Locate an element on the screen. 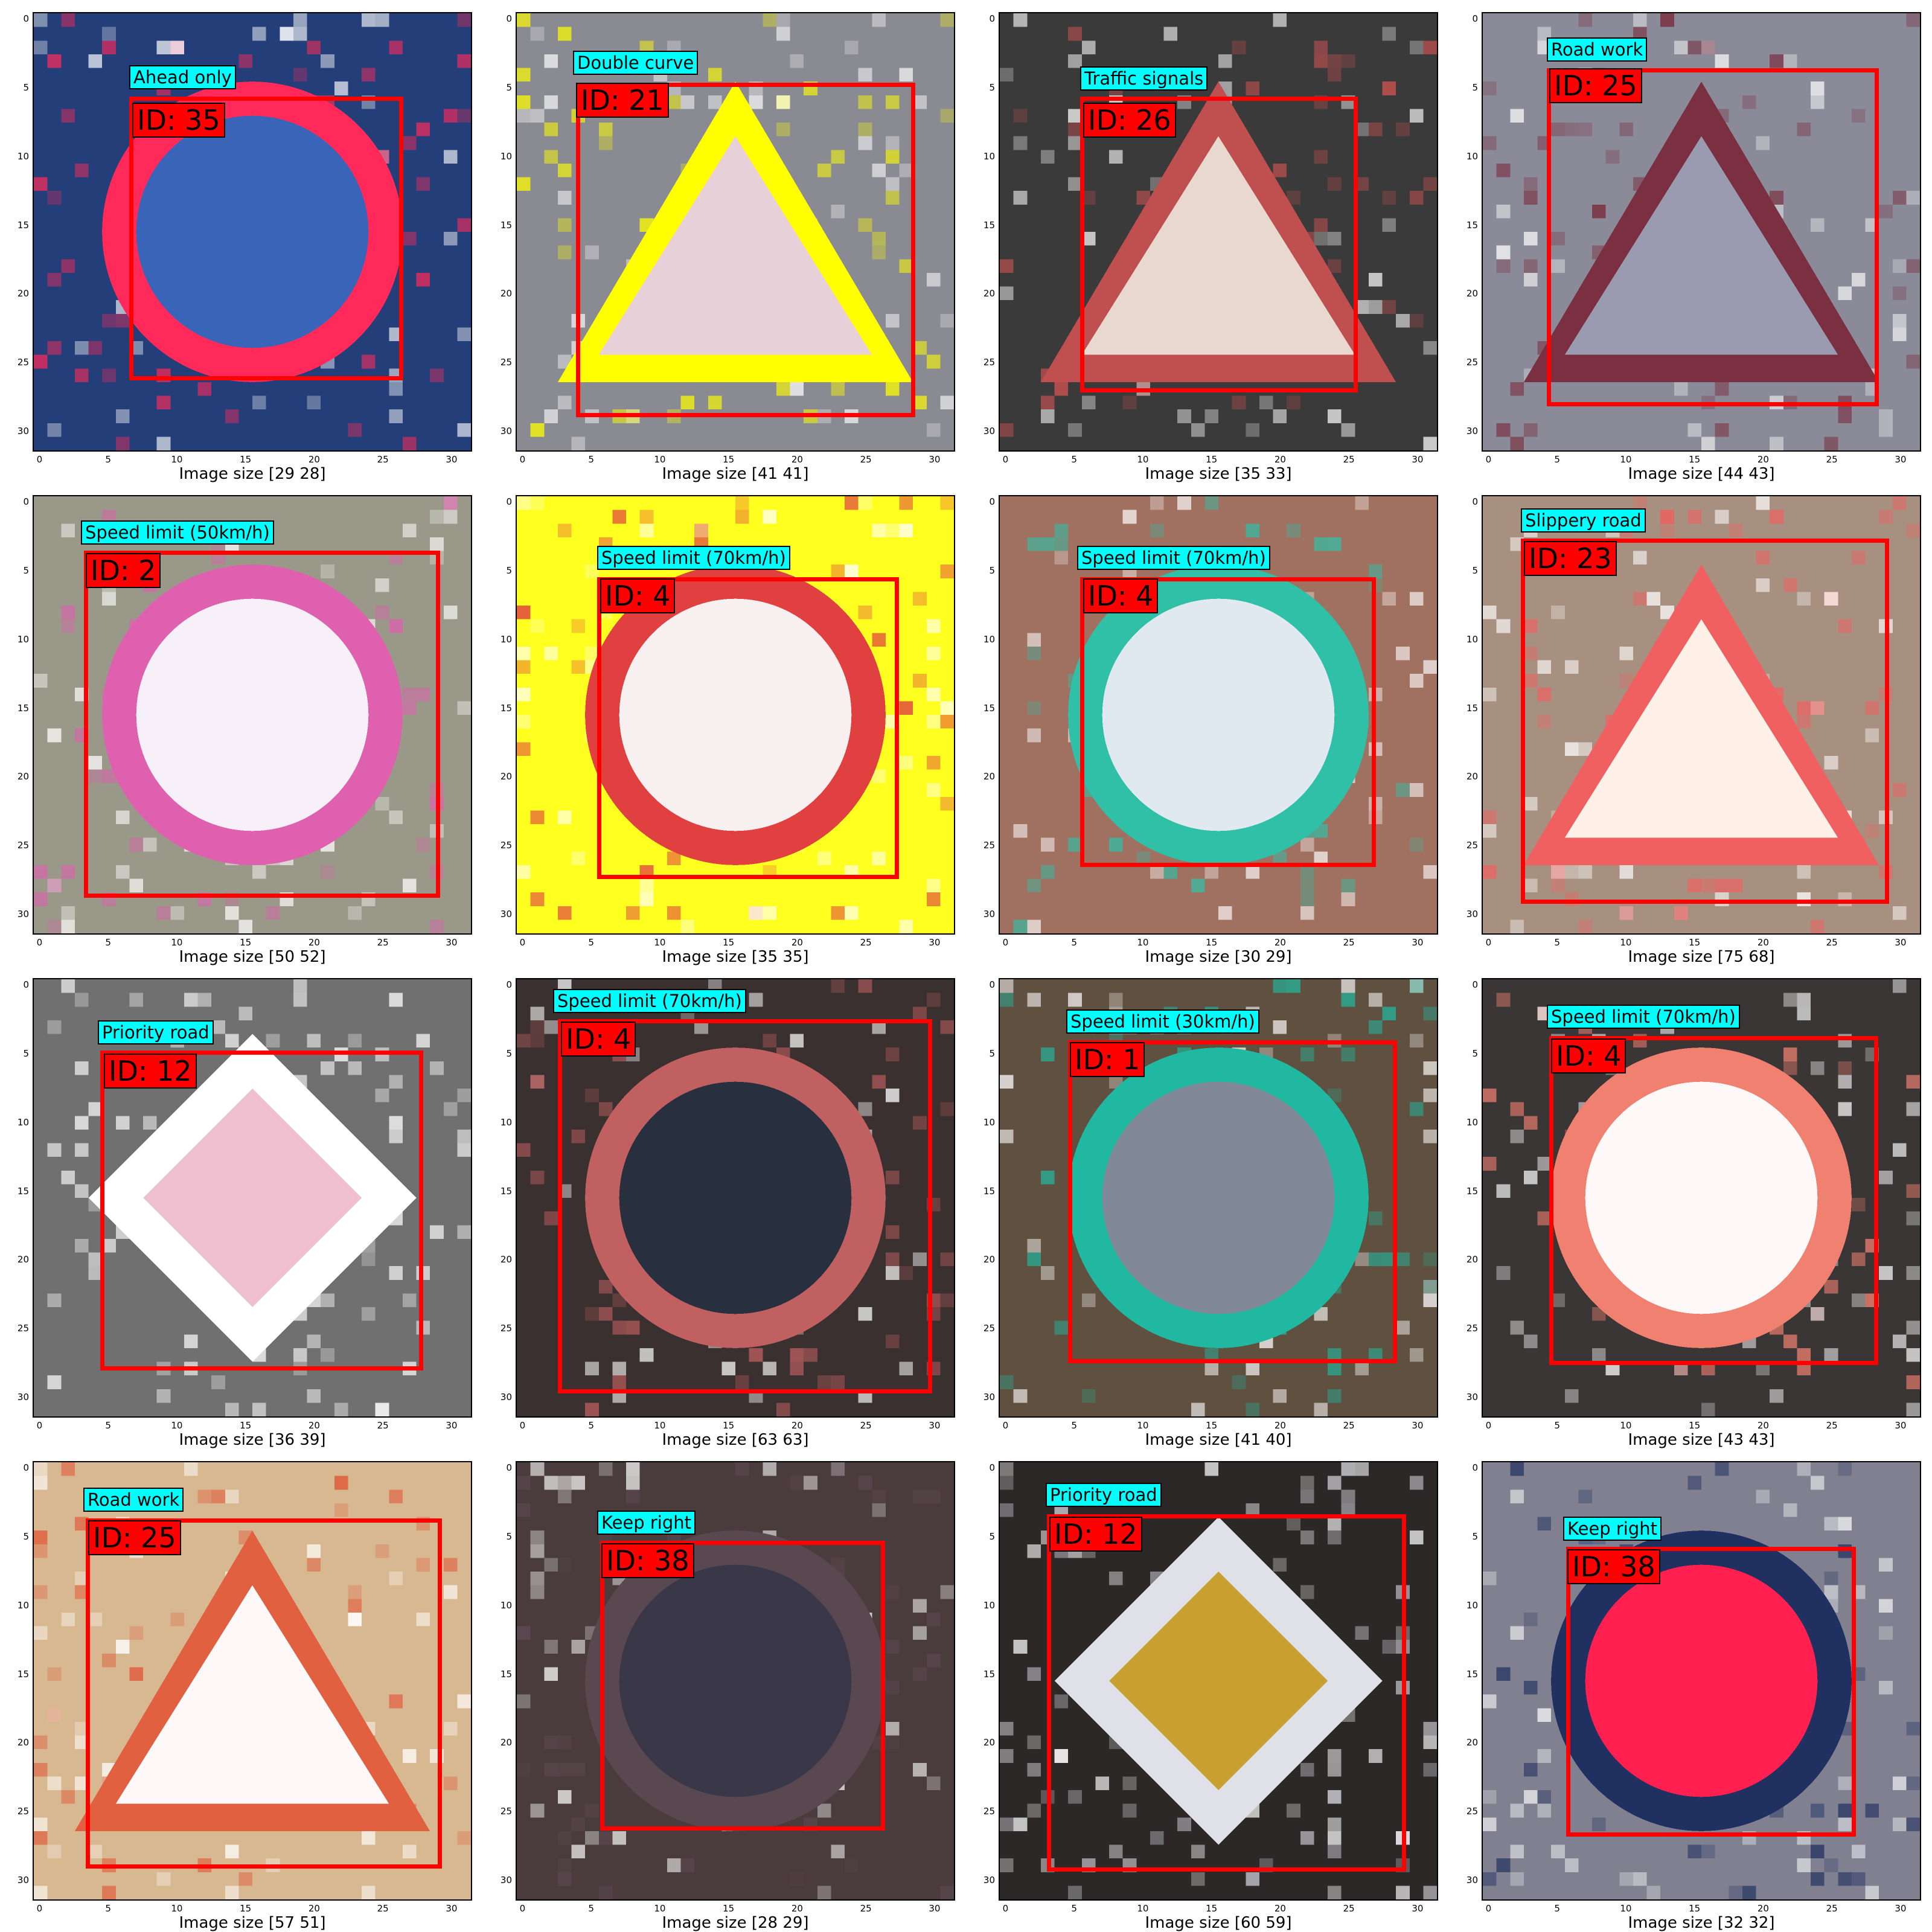 This screenshot has width=1932, height=1932. sign-class-label: Priority road is located at coordinates (1104, 1495).